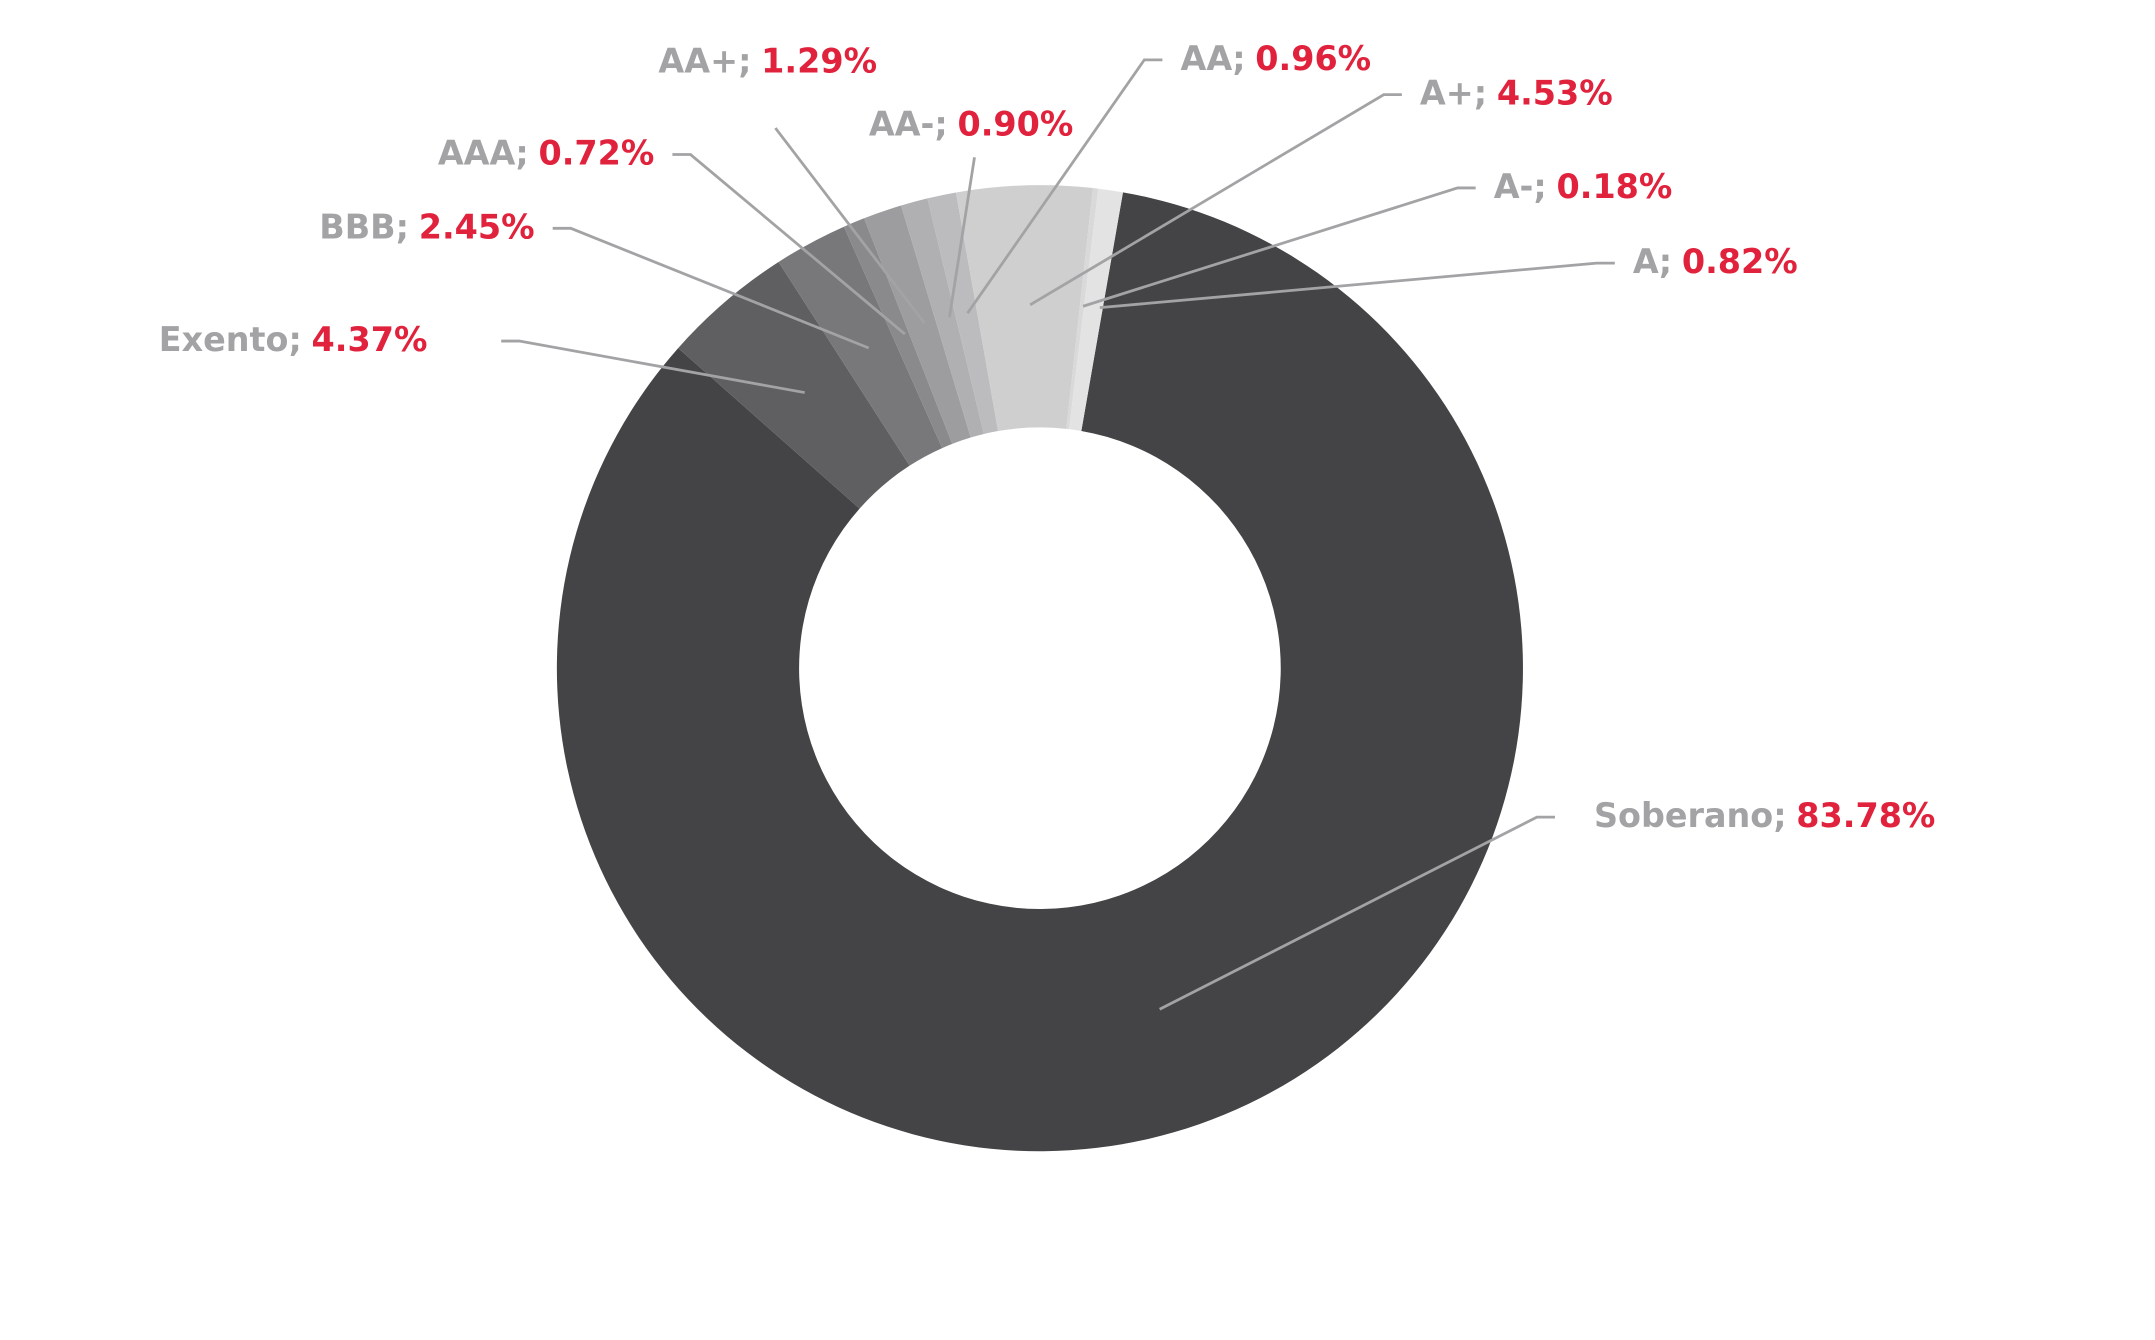 The width and height of the screenshot is (2155, 1340). I want to click on category-name: A, so click(1646, 261).